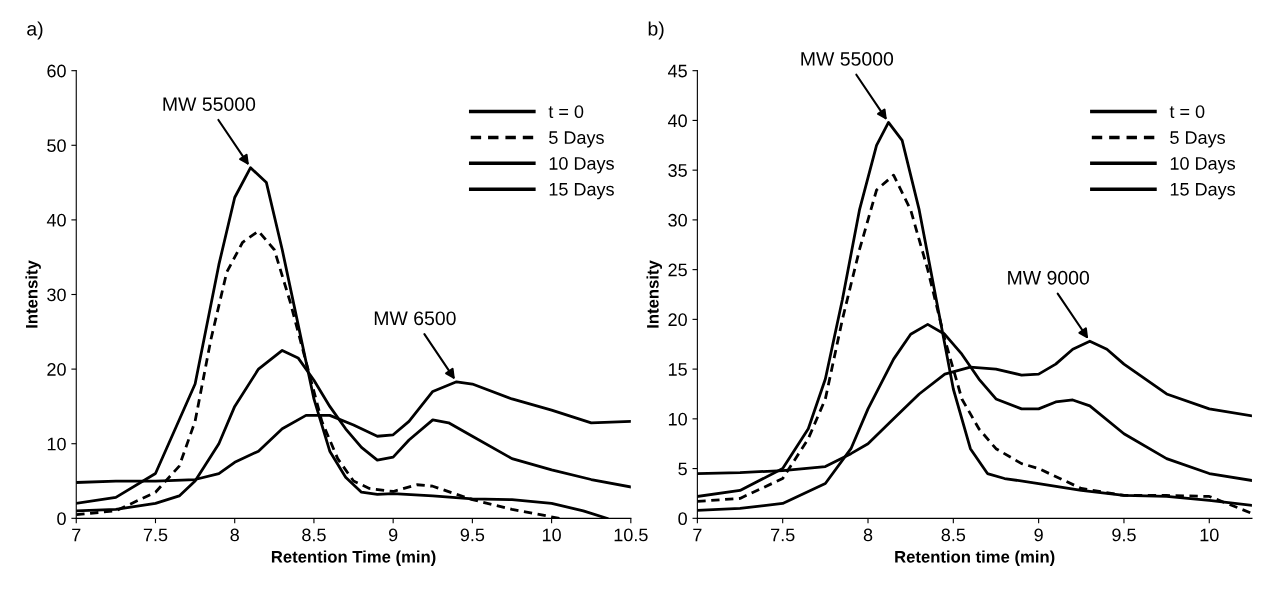 The height and width of the screenshot is (589, 1271). Describe the element at coordinates (677, 170) in the screenshot. I see `y-tick-label: 35` at that location.